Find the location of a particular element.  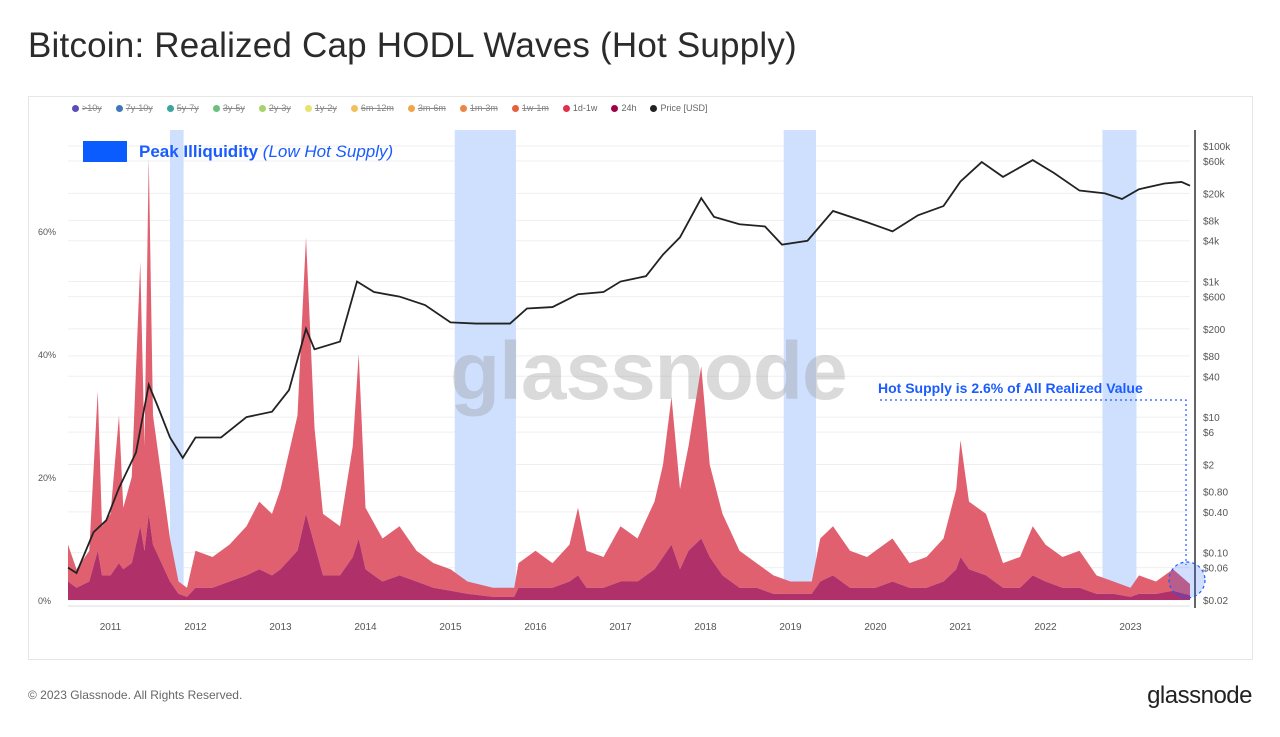

legend-item-1w-1m: 1w-1m is located at coordinates (530, 108).